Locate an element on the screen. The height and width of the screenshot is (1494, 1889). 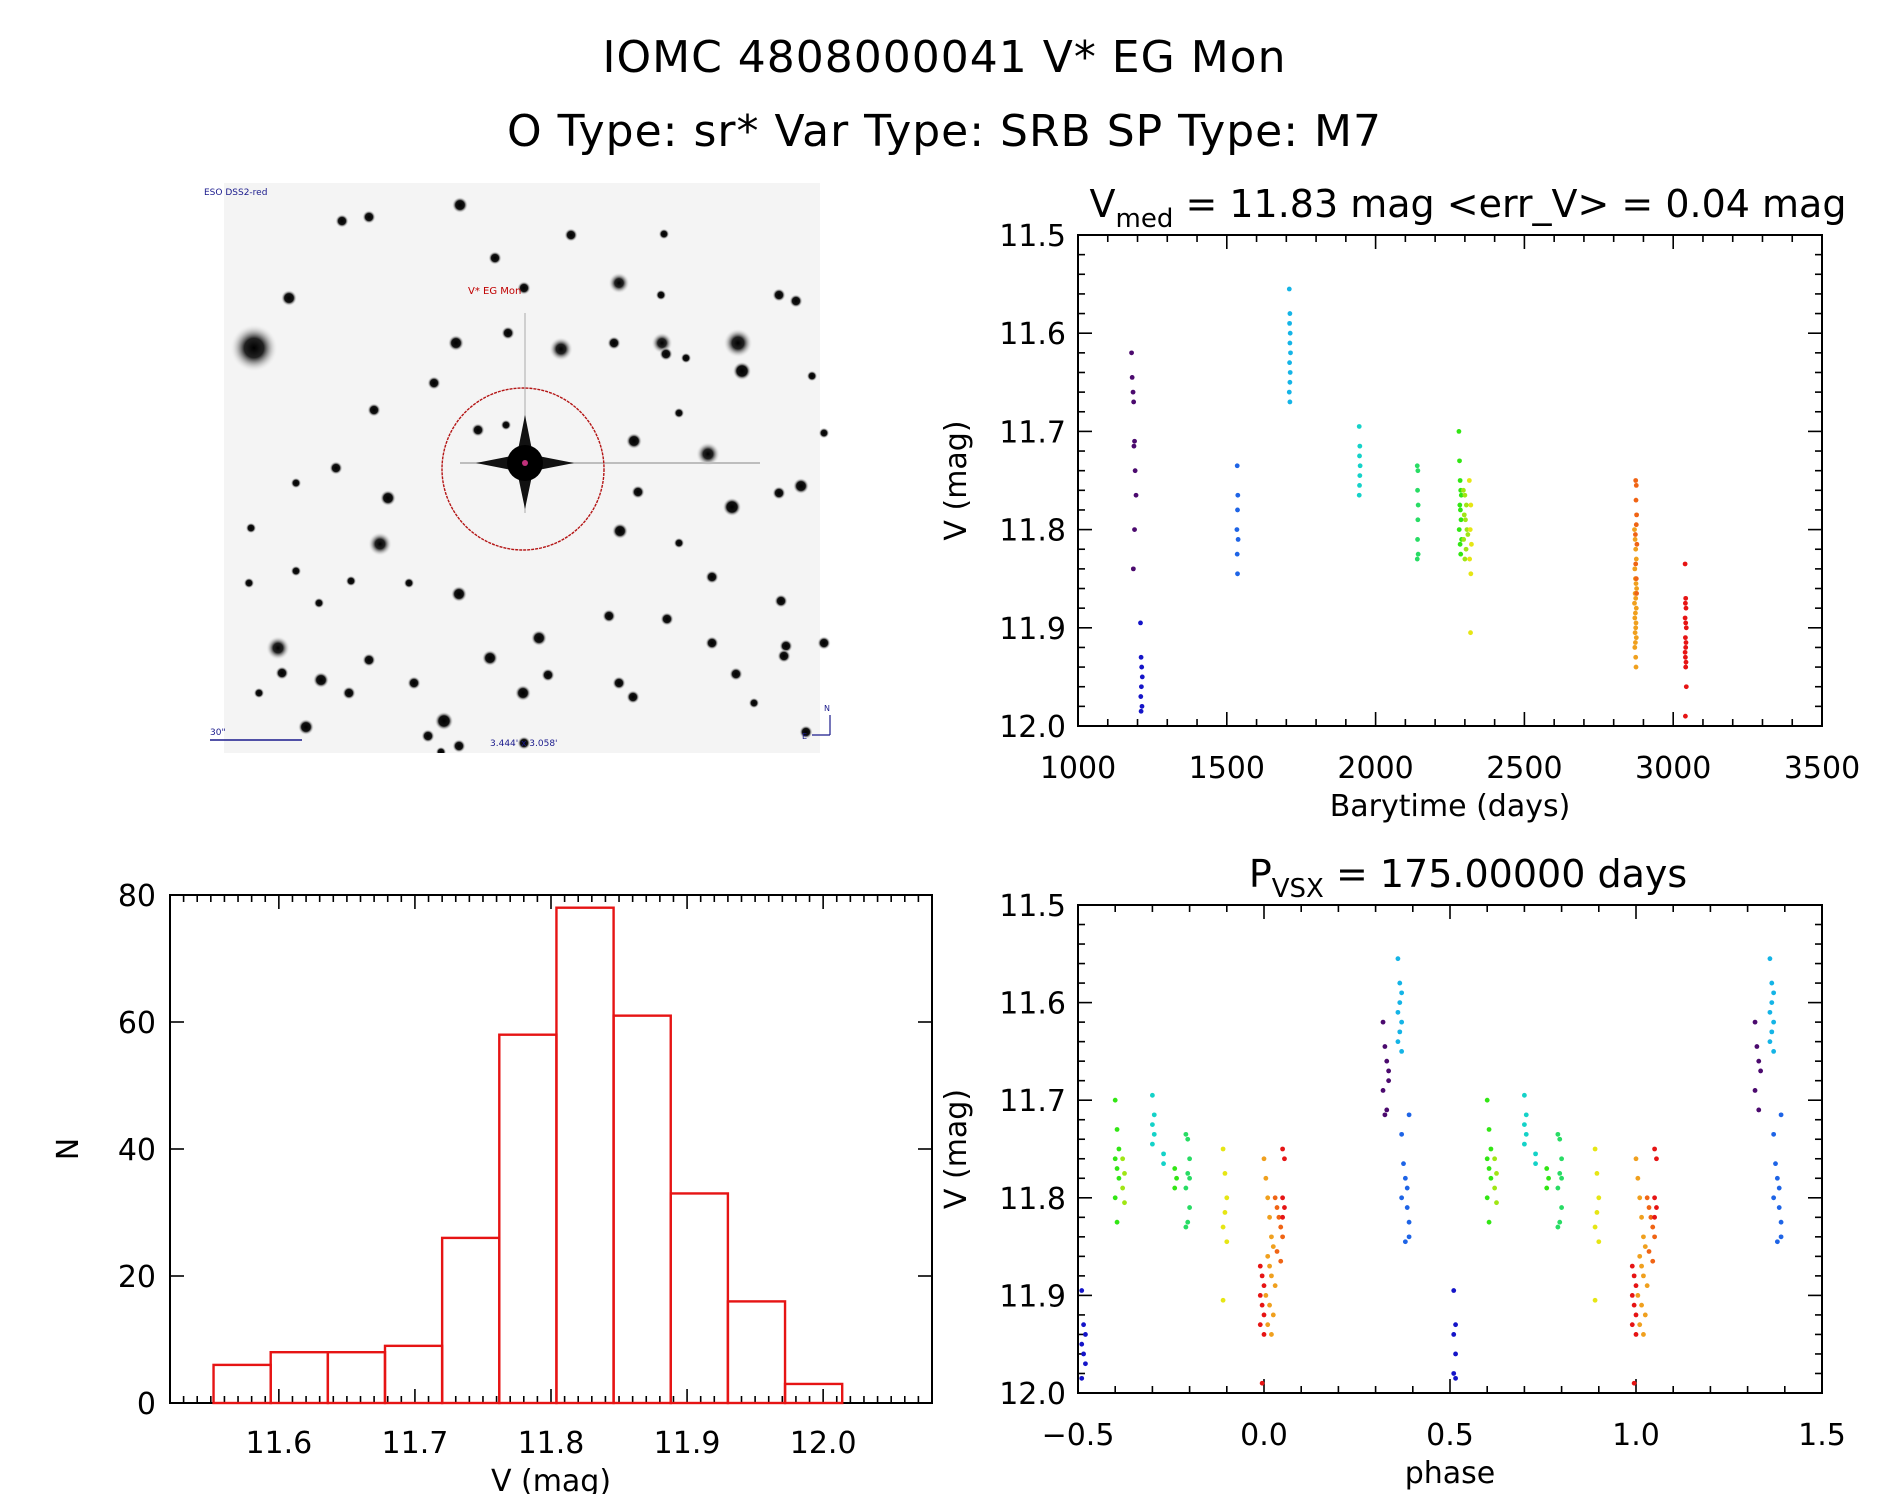
phased-y-tick-label: 12.0 is located at coordinates (1032, 1394).